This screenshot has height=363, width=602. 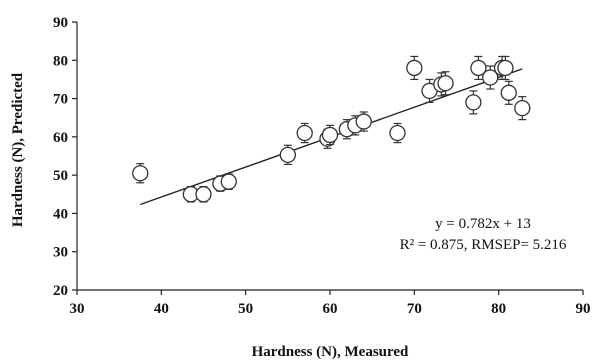 What do you see at coordinates (60, 61) in the screenshot?
I see `y-tick-label: 80` at bounding box center [60, 61].